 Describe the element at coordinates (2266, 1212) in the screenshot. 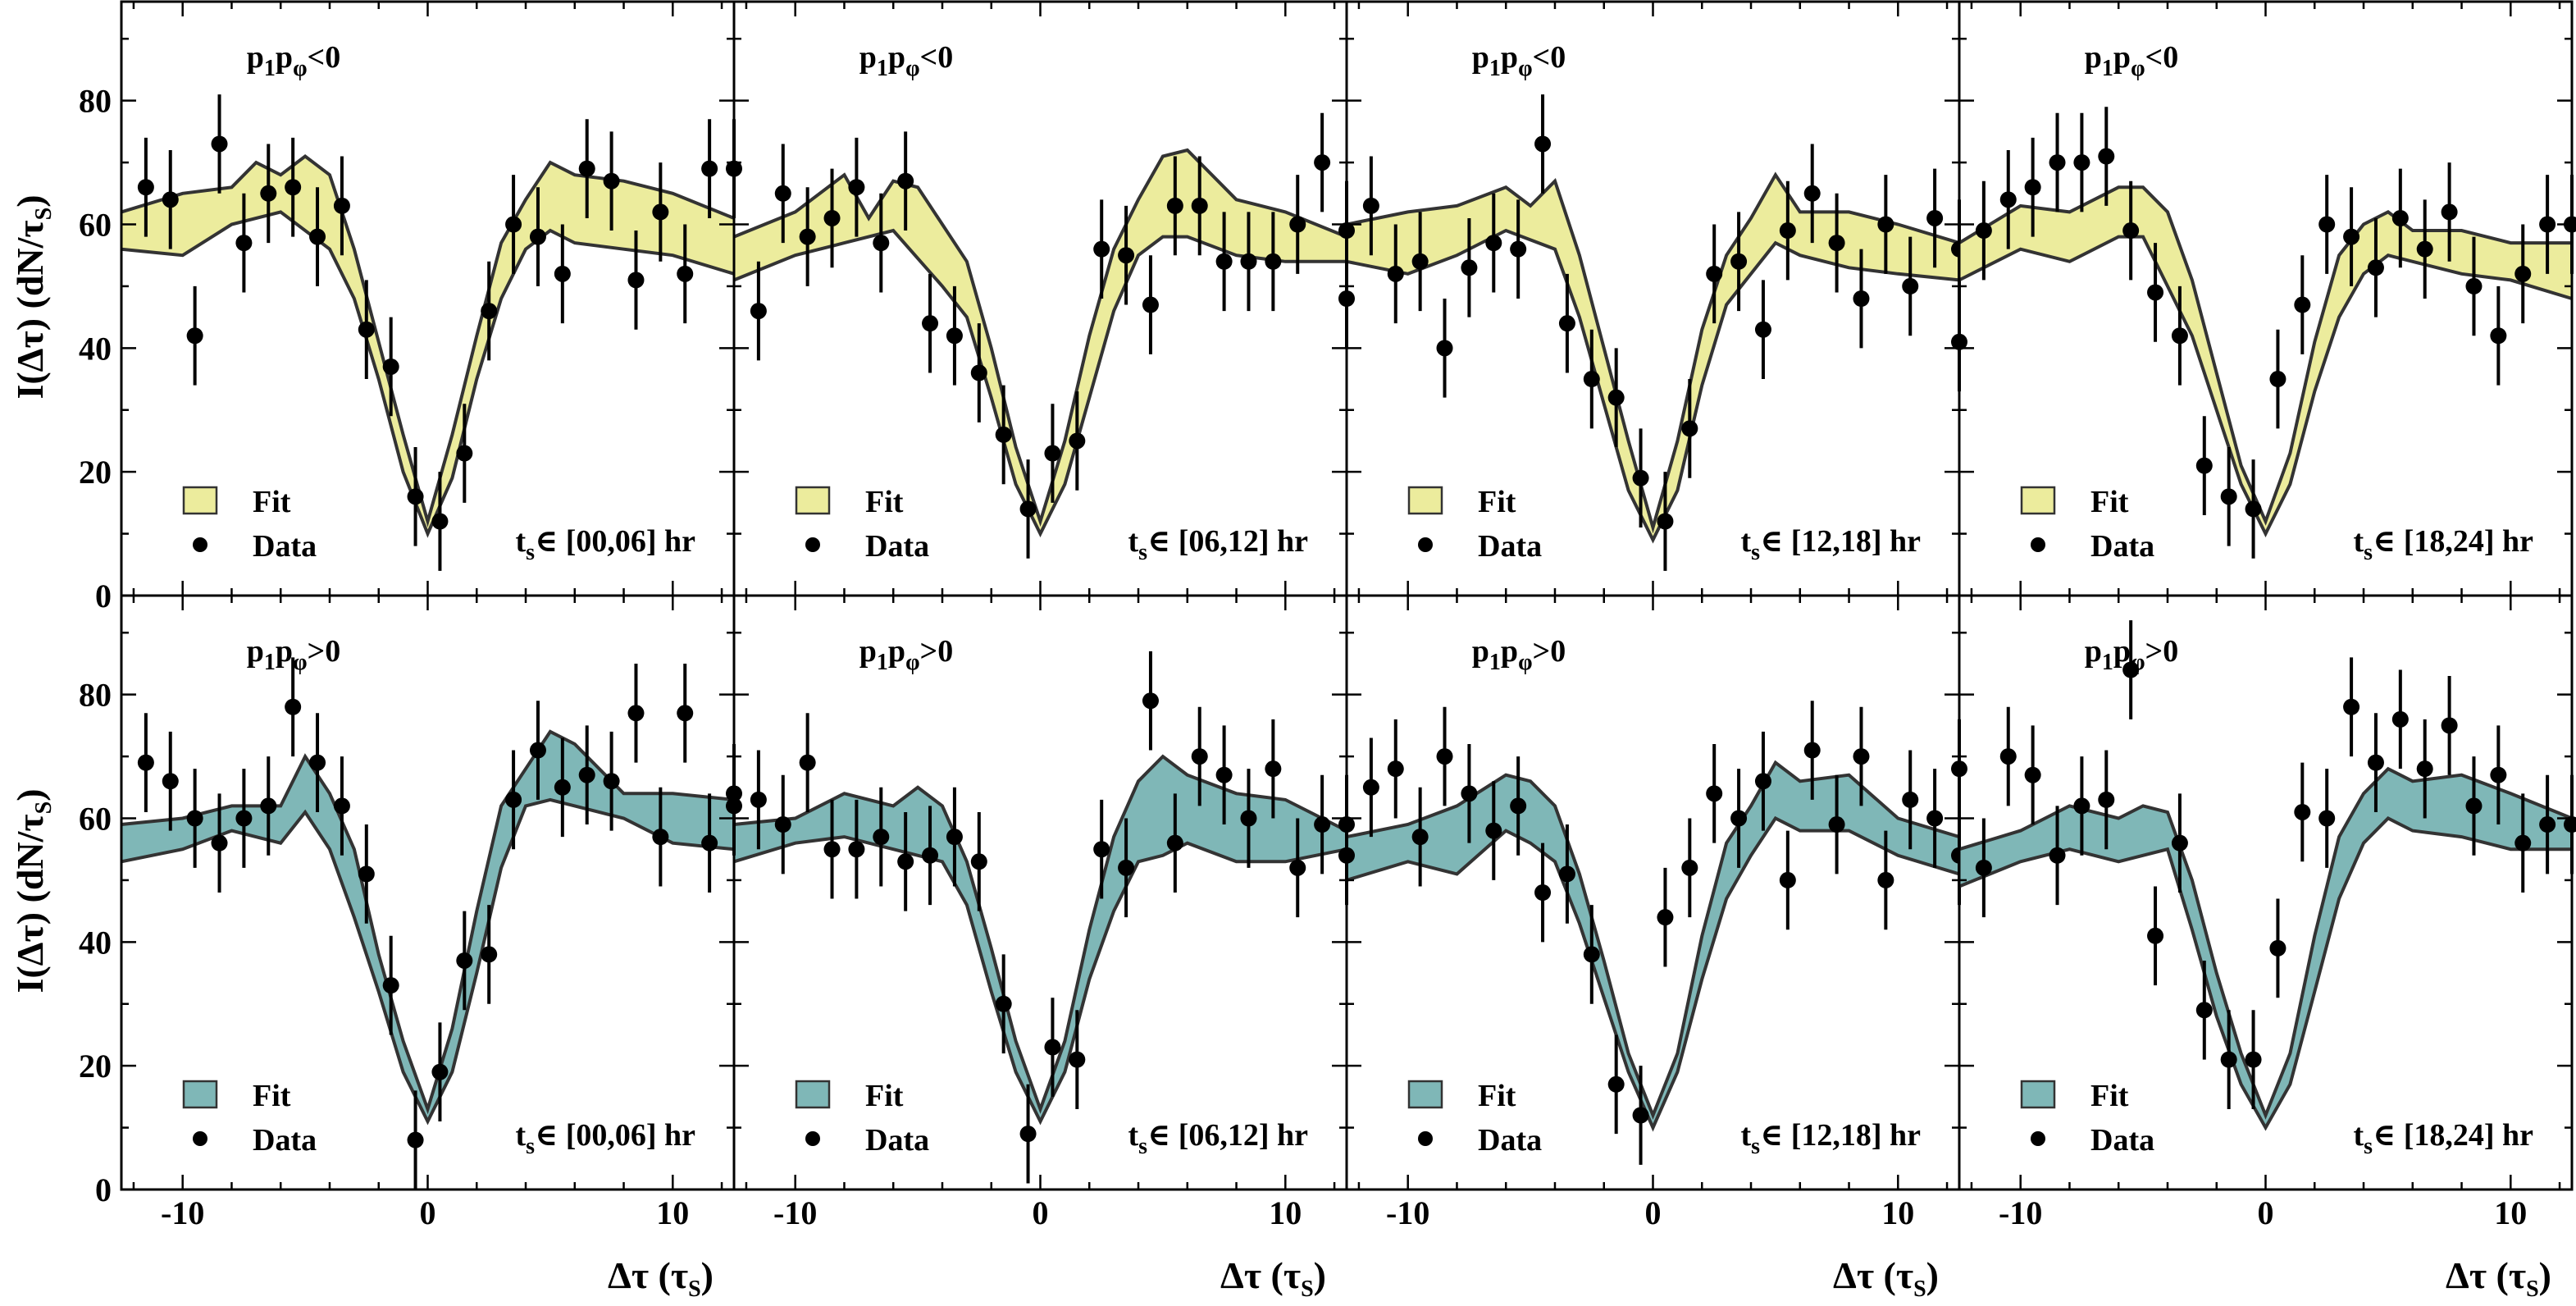

I see `x-tick-label: 0` at that location.